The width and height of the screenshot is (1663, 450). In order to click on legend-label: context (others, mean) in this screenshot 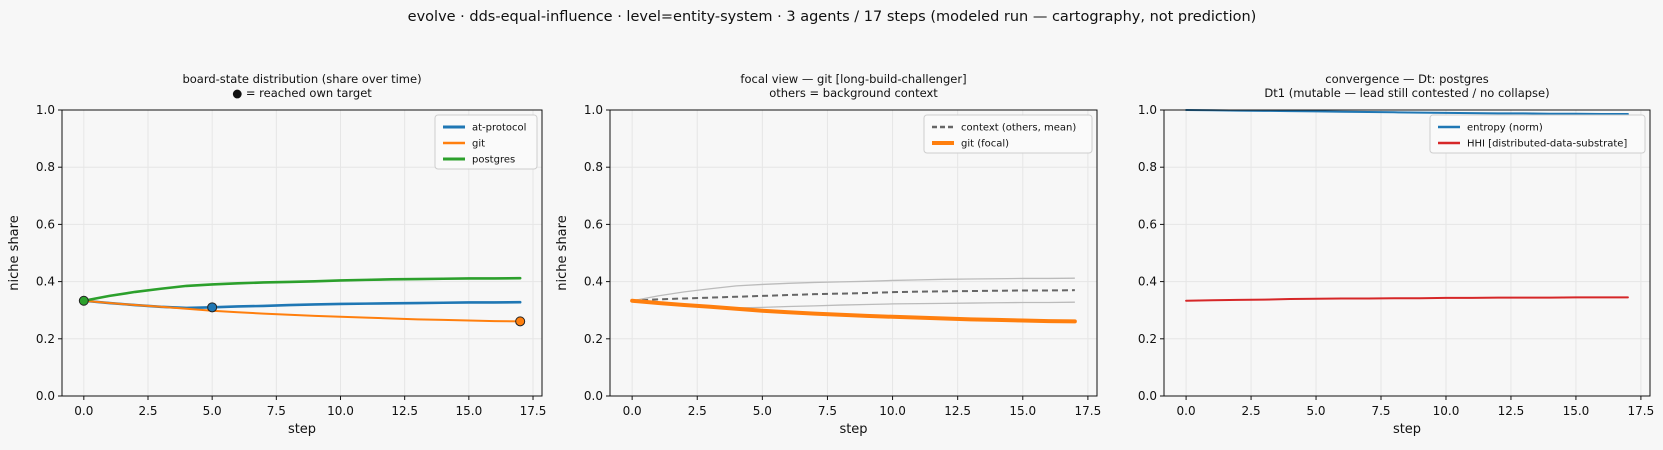, I will do `click(1018, 128)`.